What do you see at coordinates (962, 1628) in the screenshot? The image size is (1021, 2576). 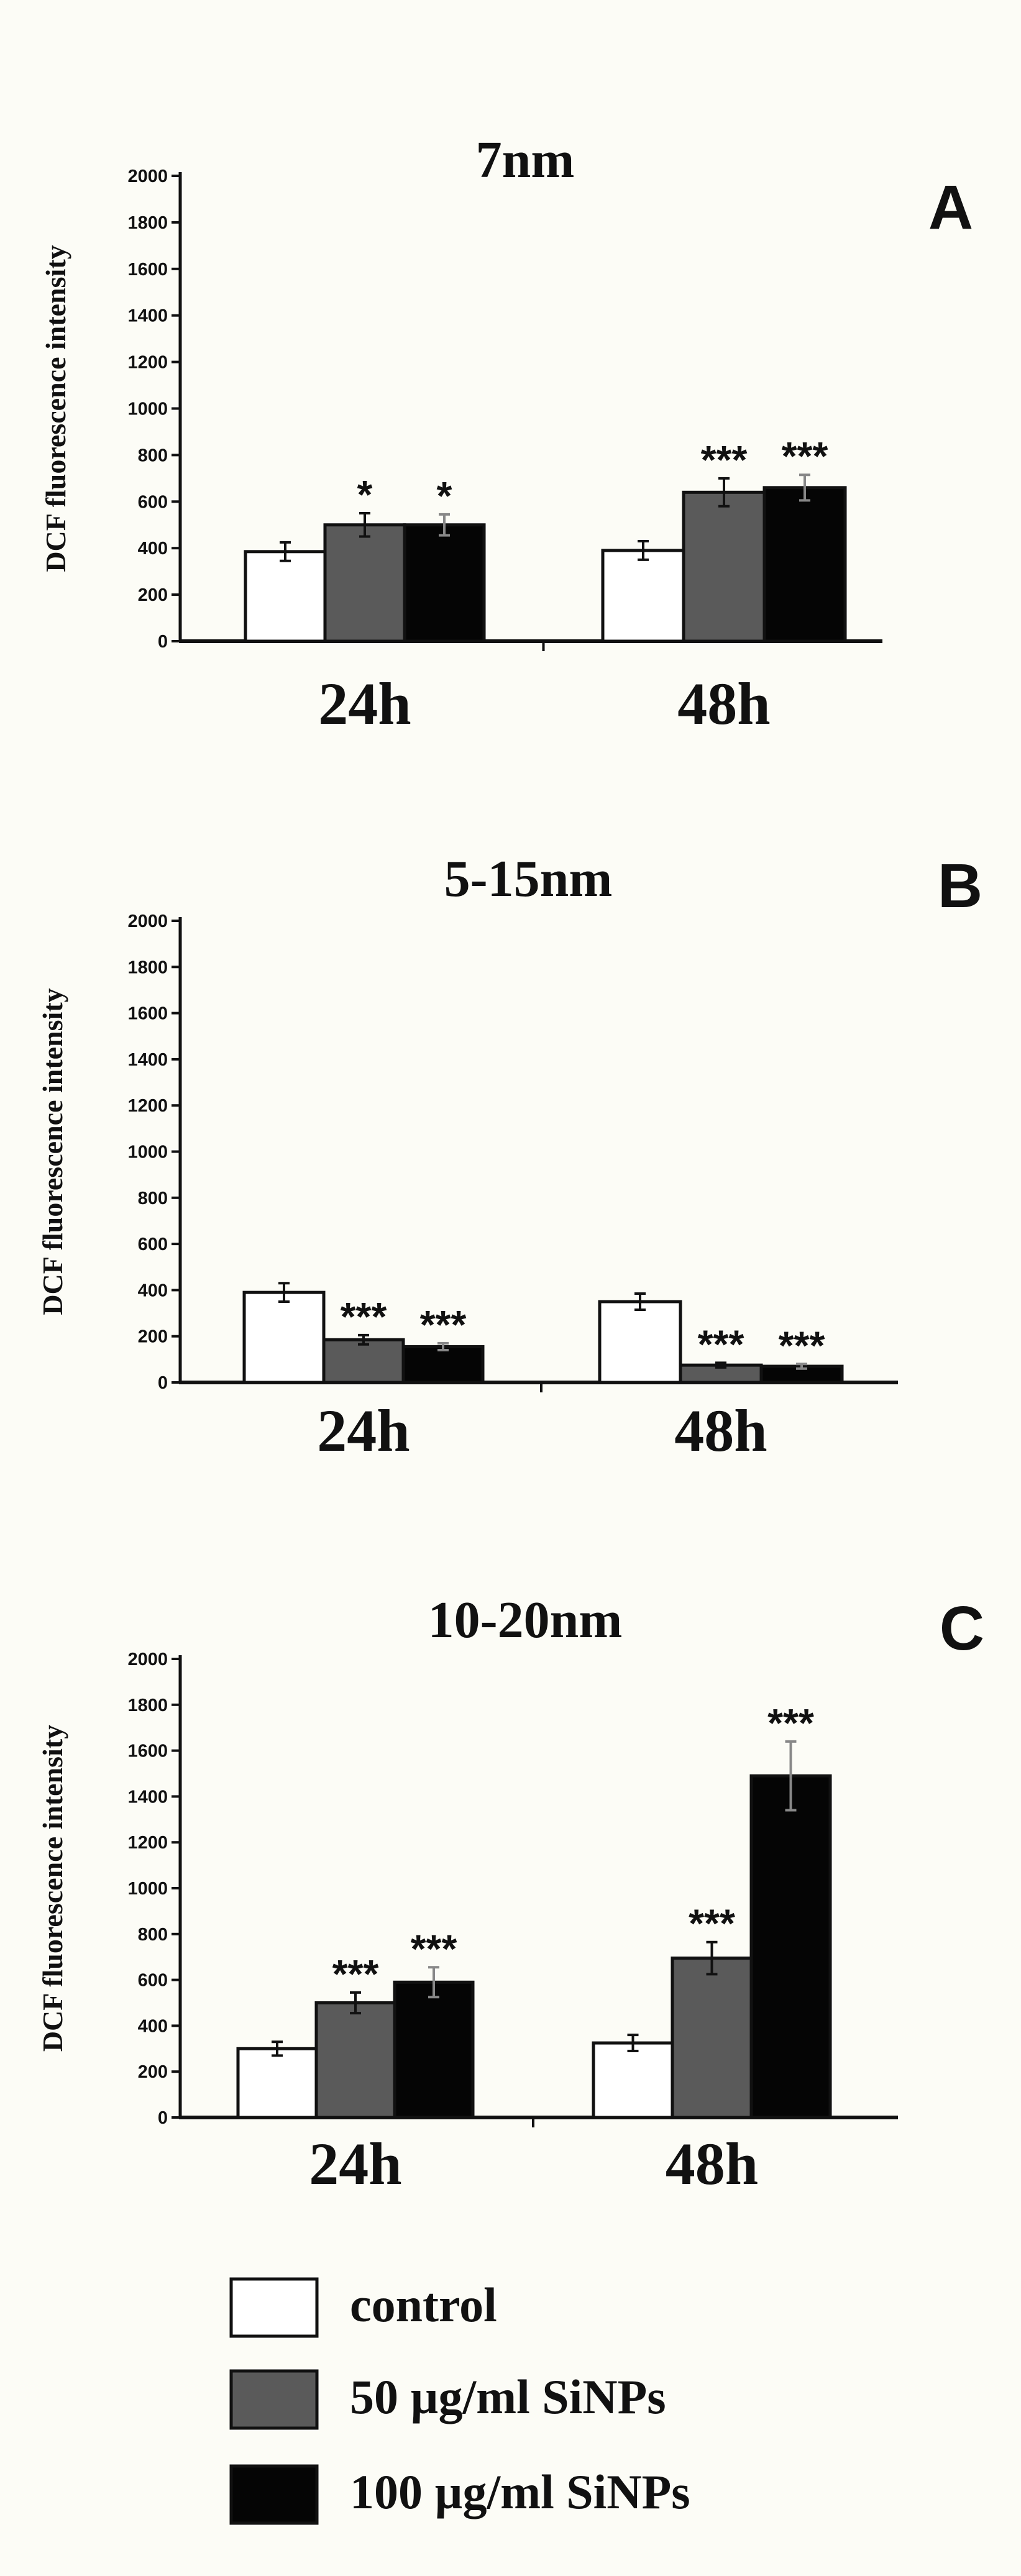 I see `panel-letter: C` at bounding box center [962, 1628].